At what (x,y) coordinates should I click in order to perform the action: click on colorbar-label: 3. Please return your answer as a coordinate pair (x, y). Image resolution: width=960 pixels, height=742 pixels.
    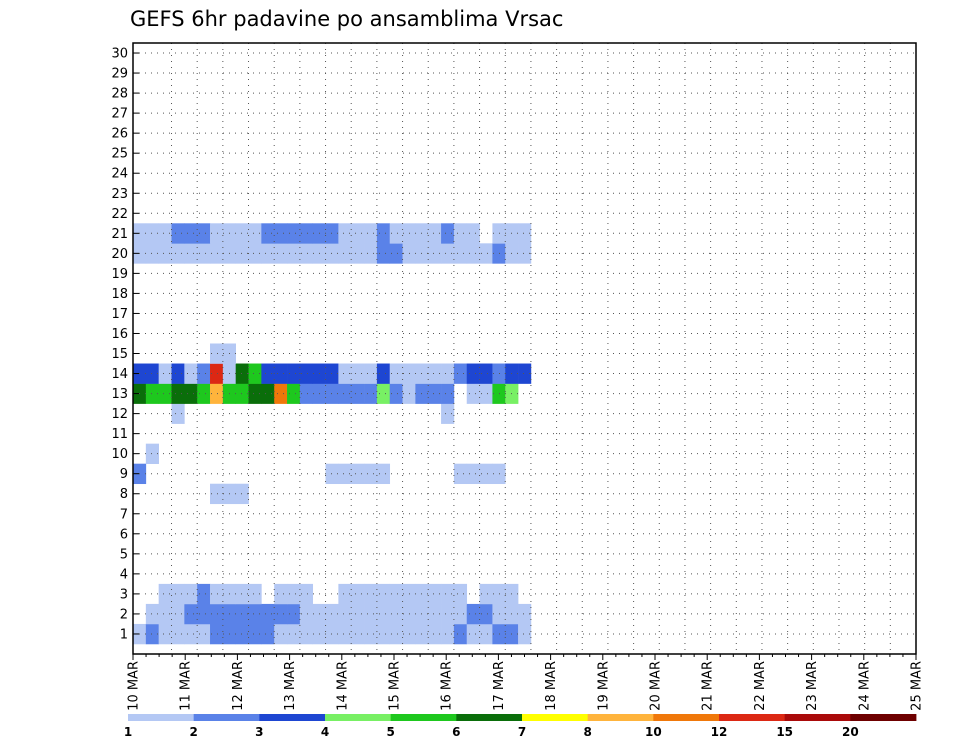
    Looking at the image, I should click on (259, 732).